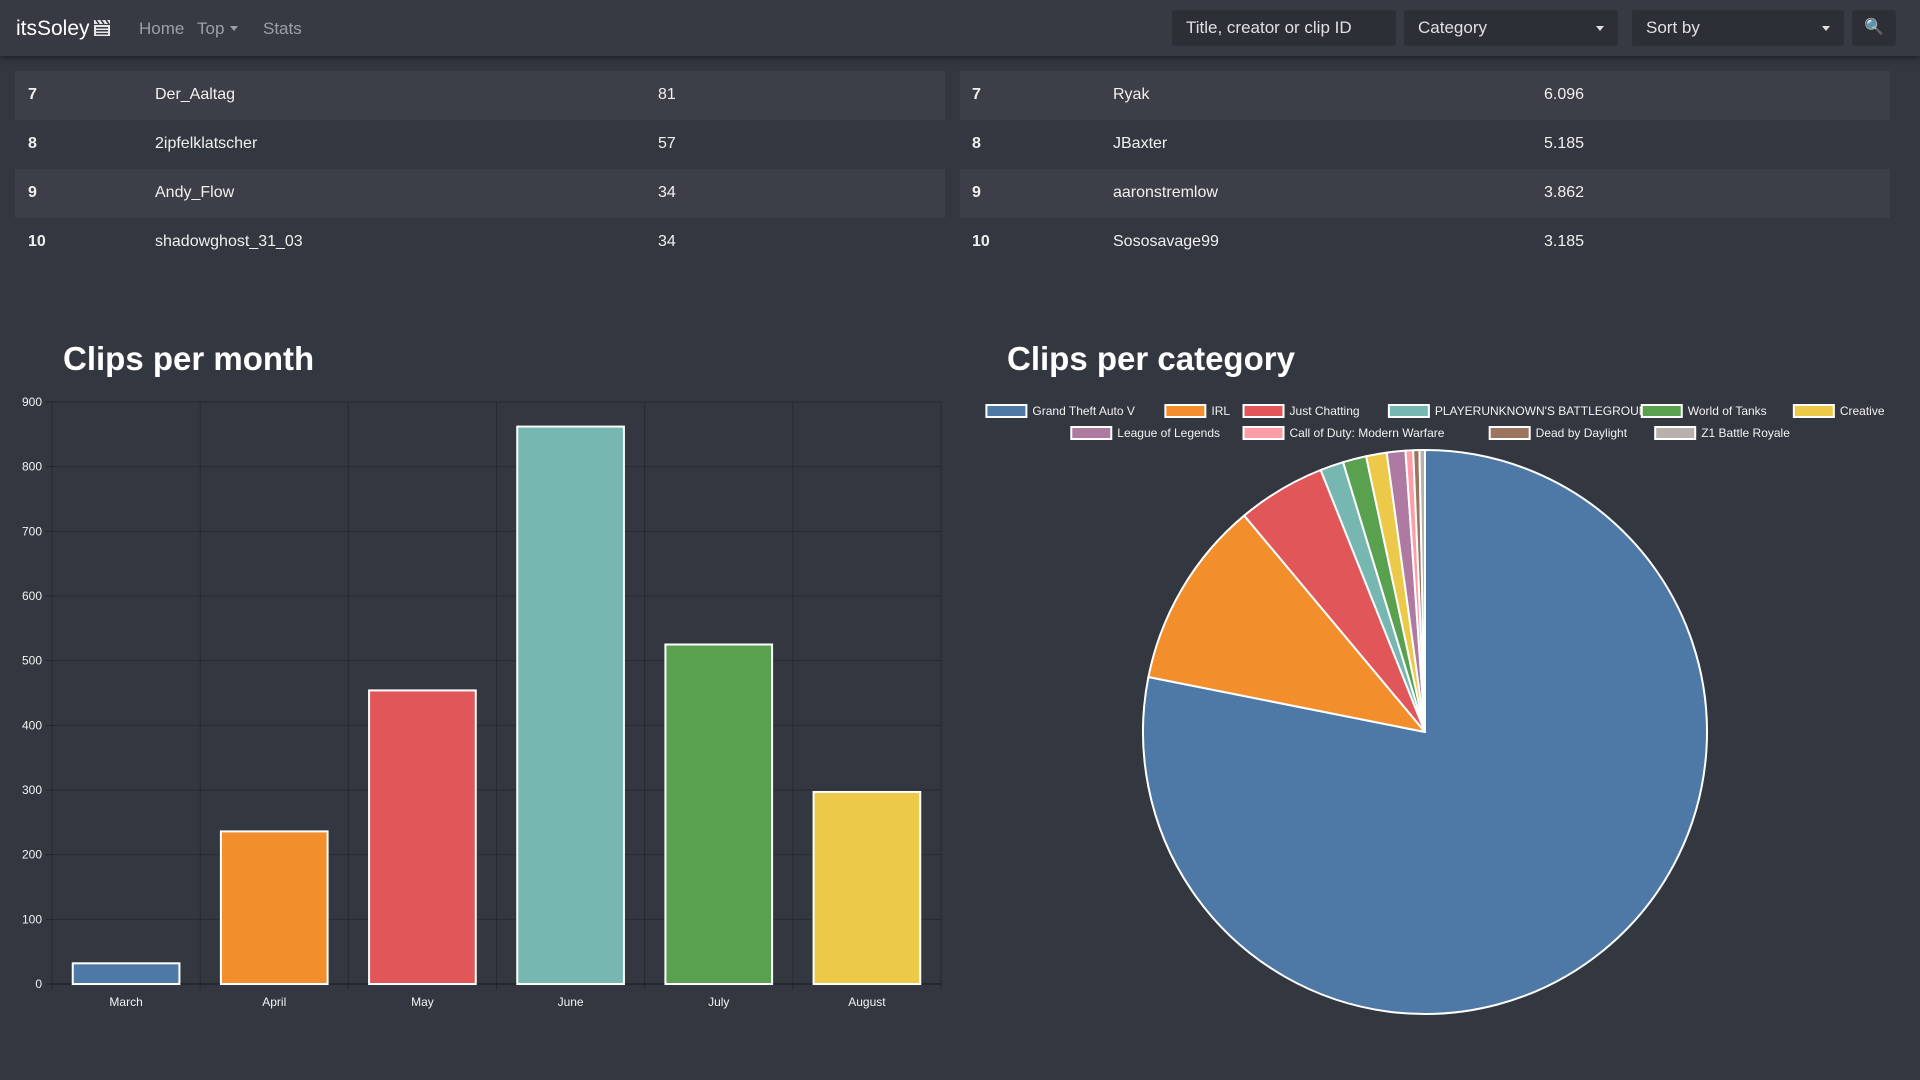  I want to click on legend-label: PLAYERUNKNOWN'S BATTLEGROUNDS, so click(1549, 411).